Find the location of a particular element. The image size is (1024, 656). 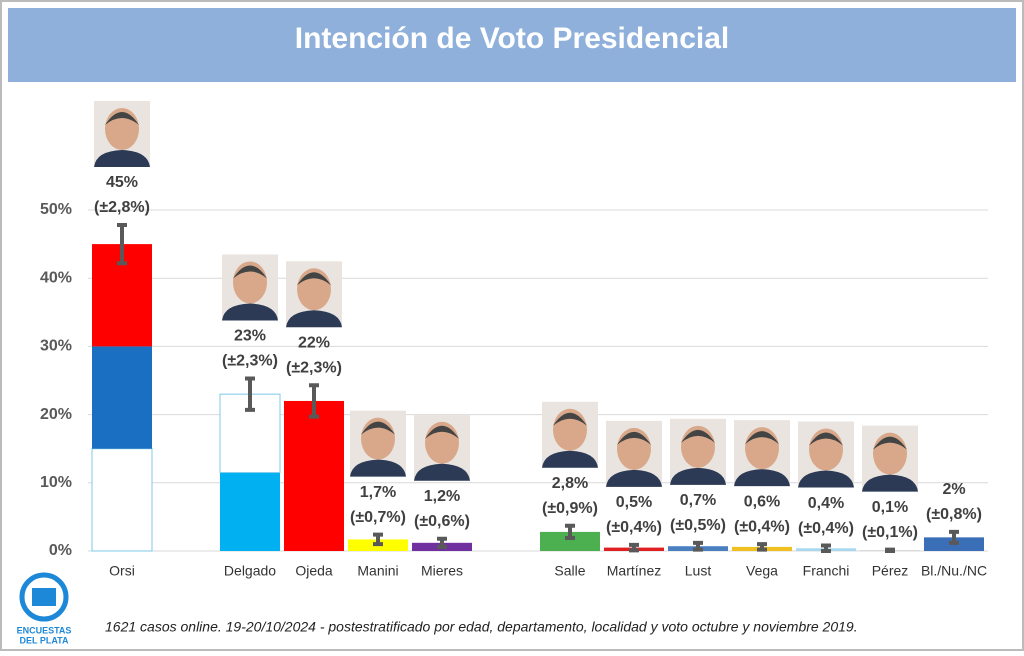

error-label: (±0,9%) is located at coordinates (570, 508).